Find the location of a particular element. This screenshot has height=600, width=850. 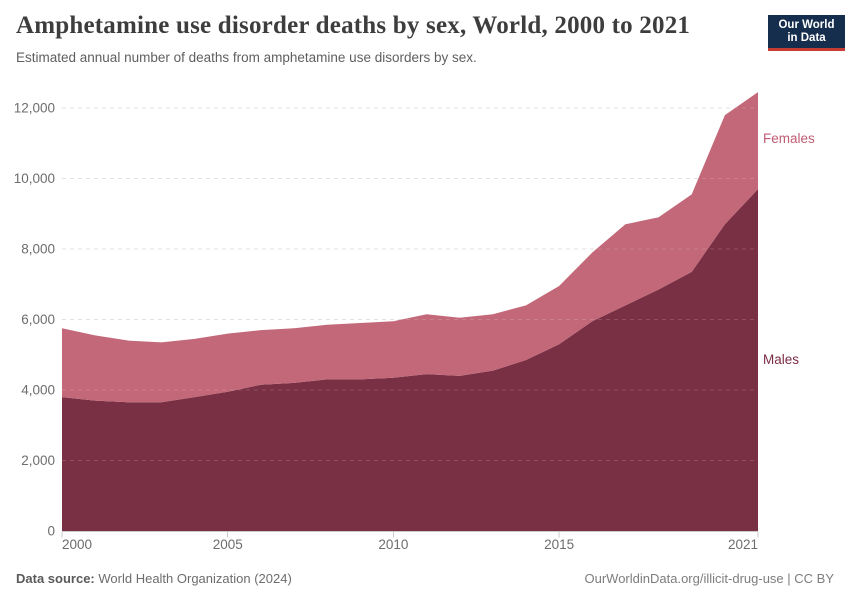

data-source-label: Data source: is located at coordinates (55, 578).